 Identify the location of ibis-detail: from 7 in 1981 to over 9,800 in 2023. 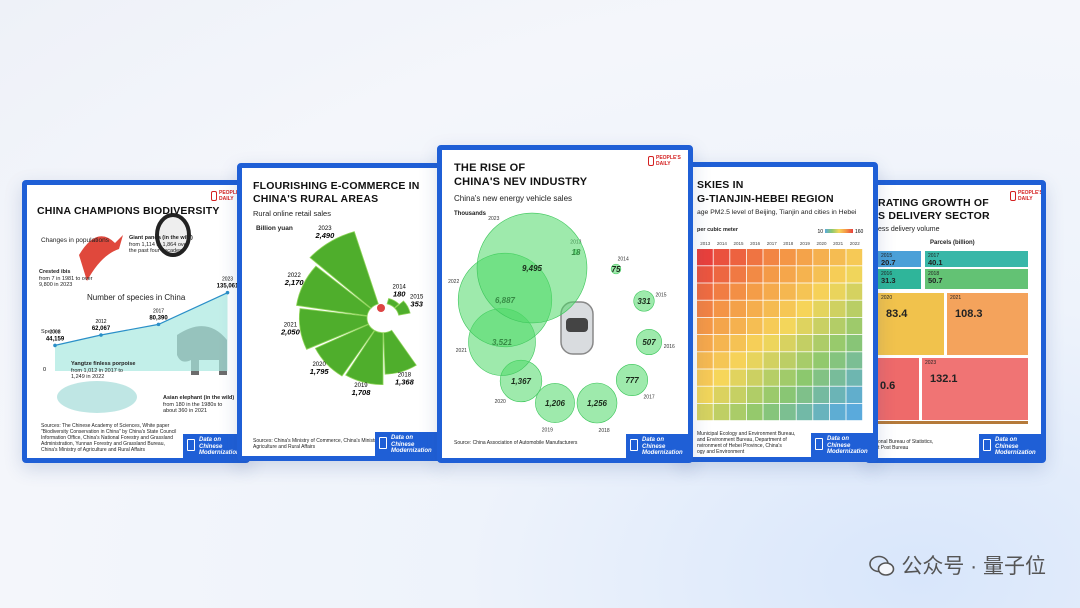
(66, 282).